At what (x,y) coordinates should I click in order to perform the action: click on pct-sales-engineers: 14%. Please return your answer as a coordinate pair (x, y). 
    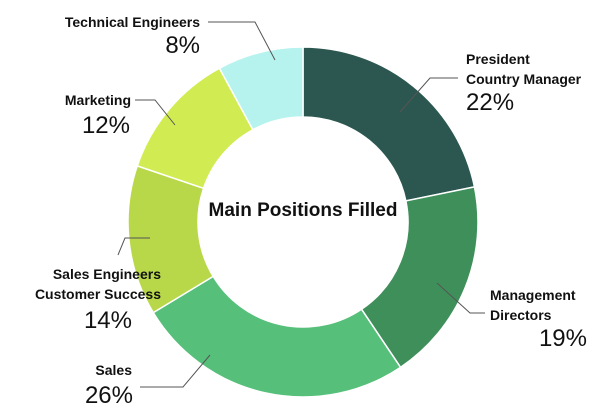
    Looking at the image, I should click on (107, 320).